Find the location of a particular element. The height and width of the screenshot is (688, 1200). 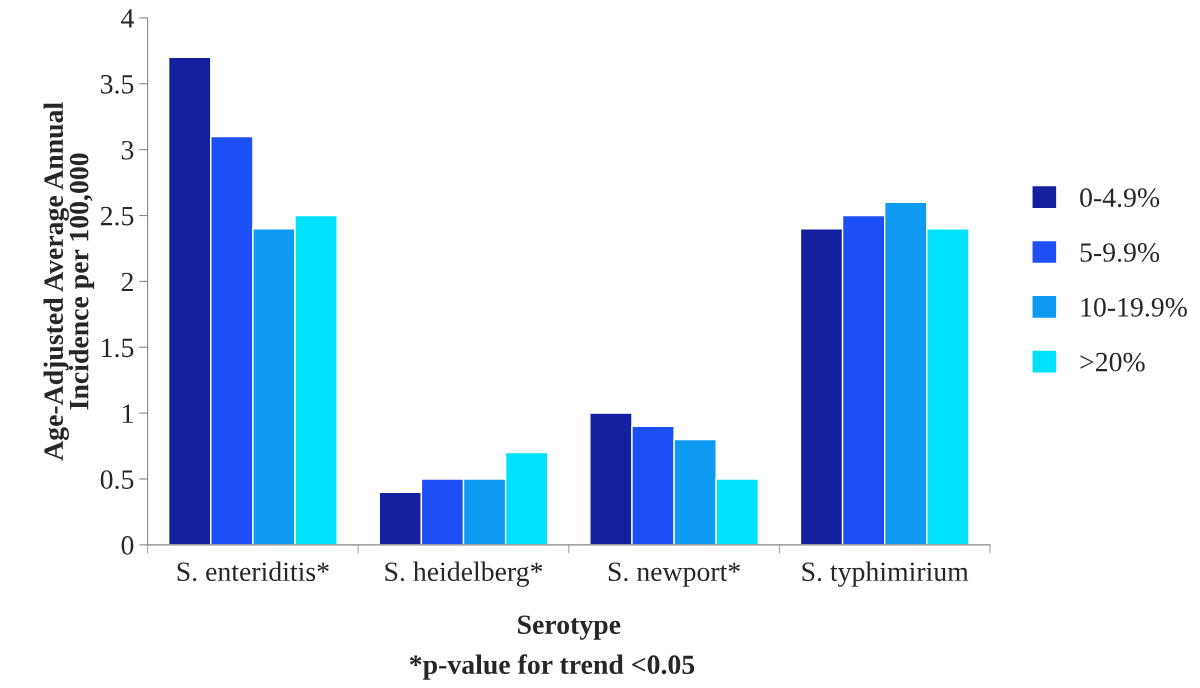

legend-label: 5-9.9% is located at coordinates (1120, 252).